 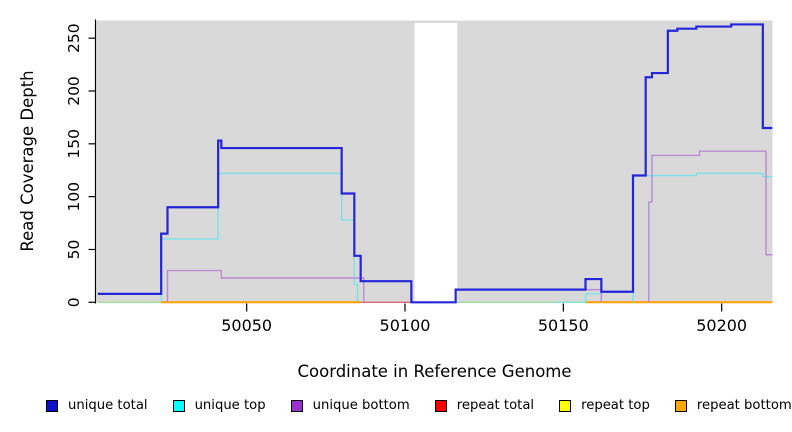 I want to click on legend-item-unique-bottom: unique bottom, so click(x=350, y=405).